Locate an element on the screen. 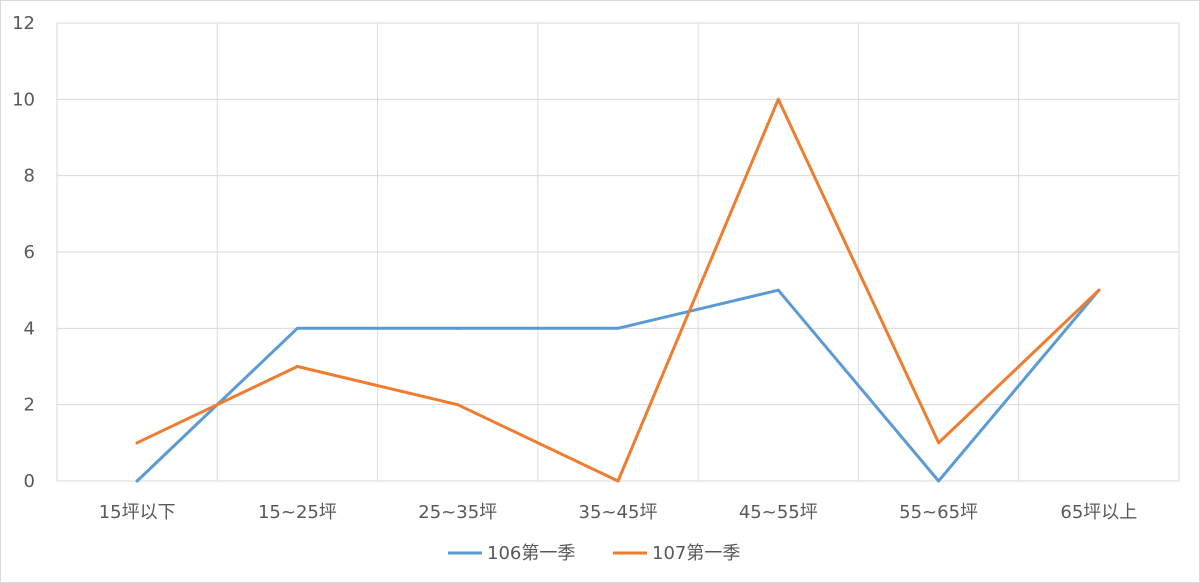 This screenshot has height=583, width=1200. legend-label: 107第一季 is located at coordinates (696, 553).